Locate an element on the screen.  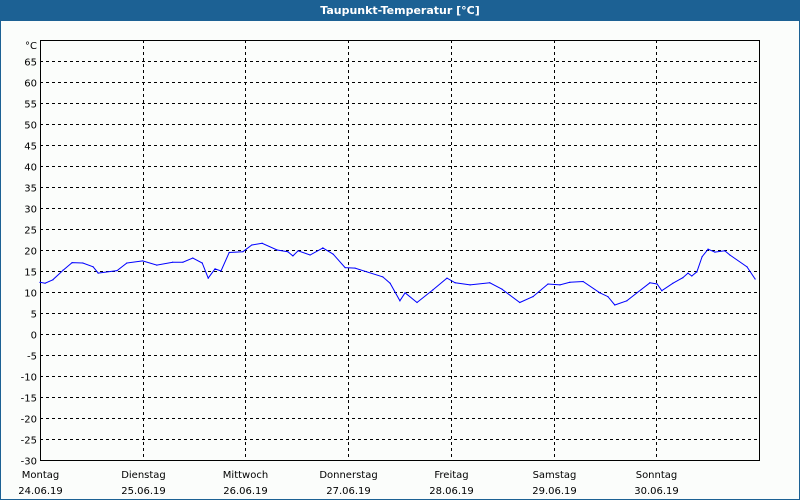
y-tick-label: 5 is located at coordinates (34, 315).